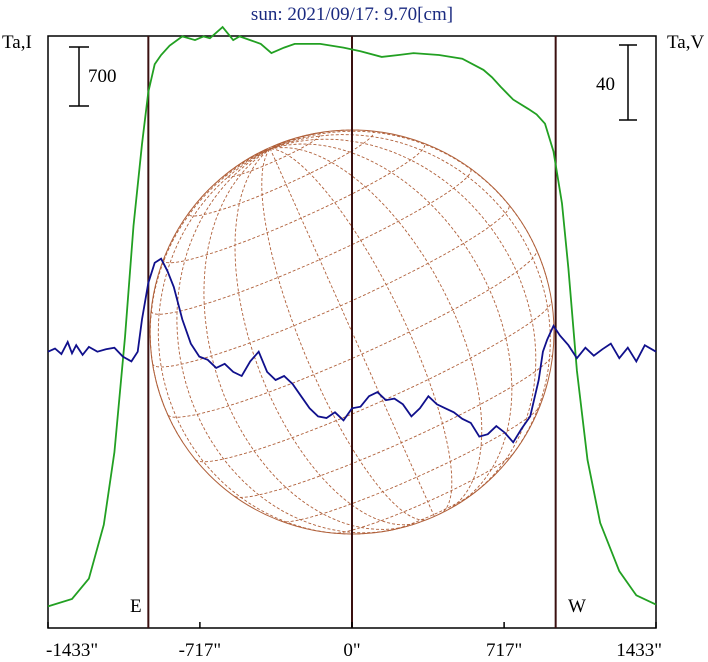  I want to click on east-limb-label: E, so click(136, 606).